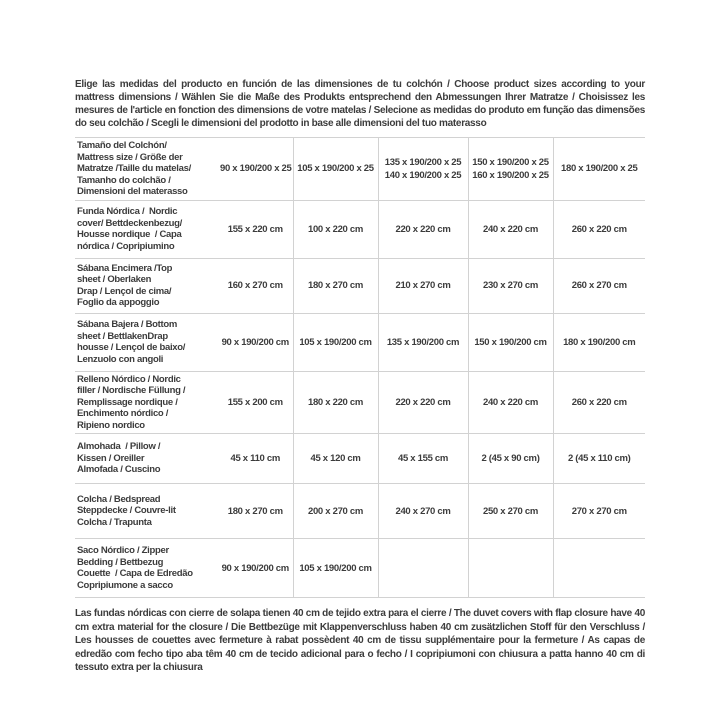 This screenshot has height=720, width=720. I want to click on size-cell: 155 x 200 cm, so click(255, 402).